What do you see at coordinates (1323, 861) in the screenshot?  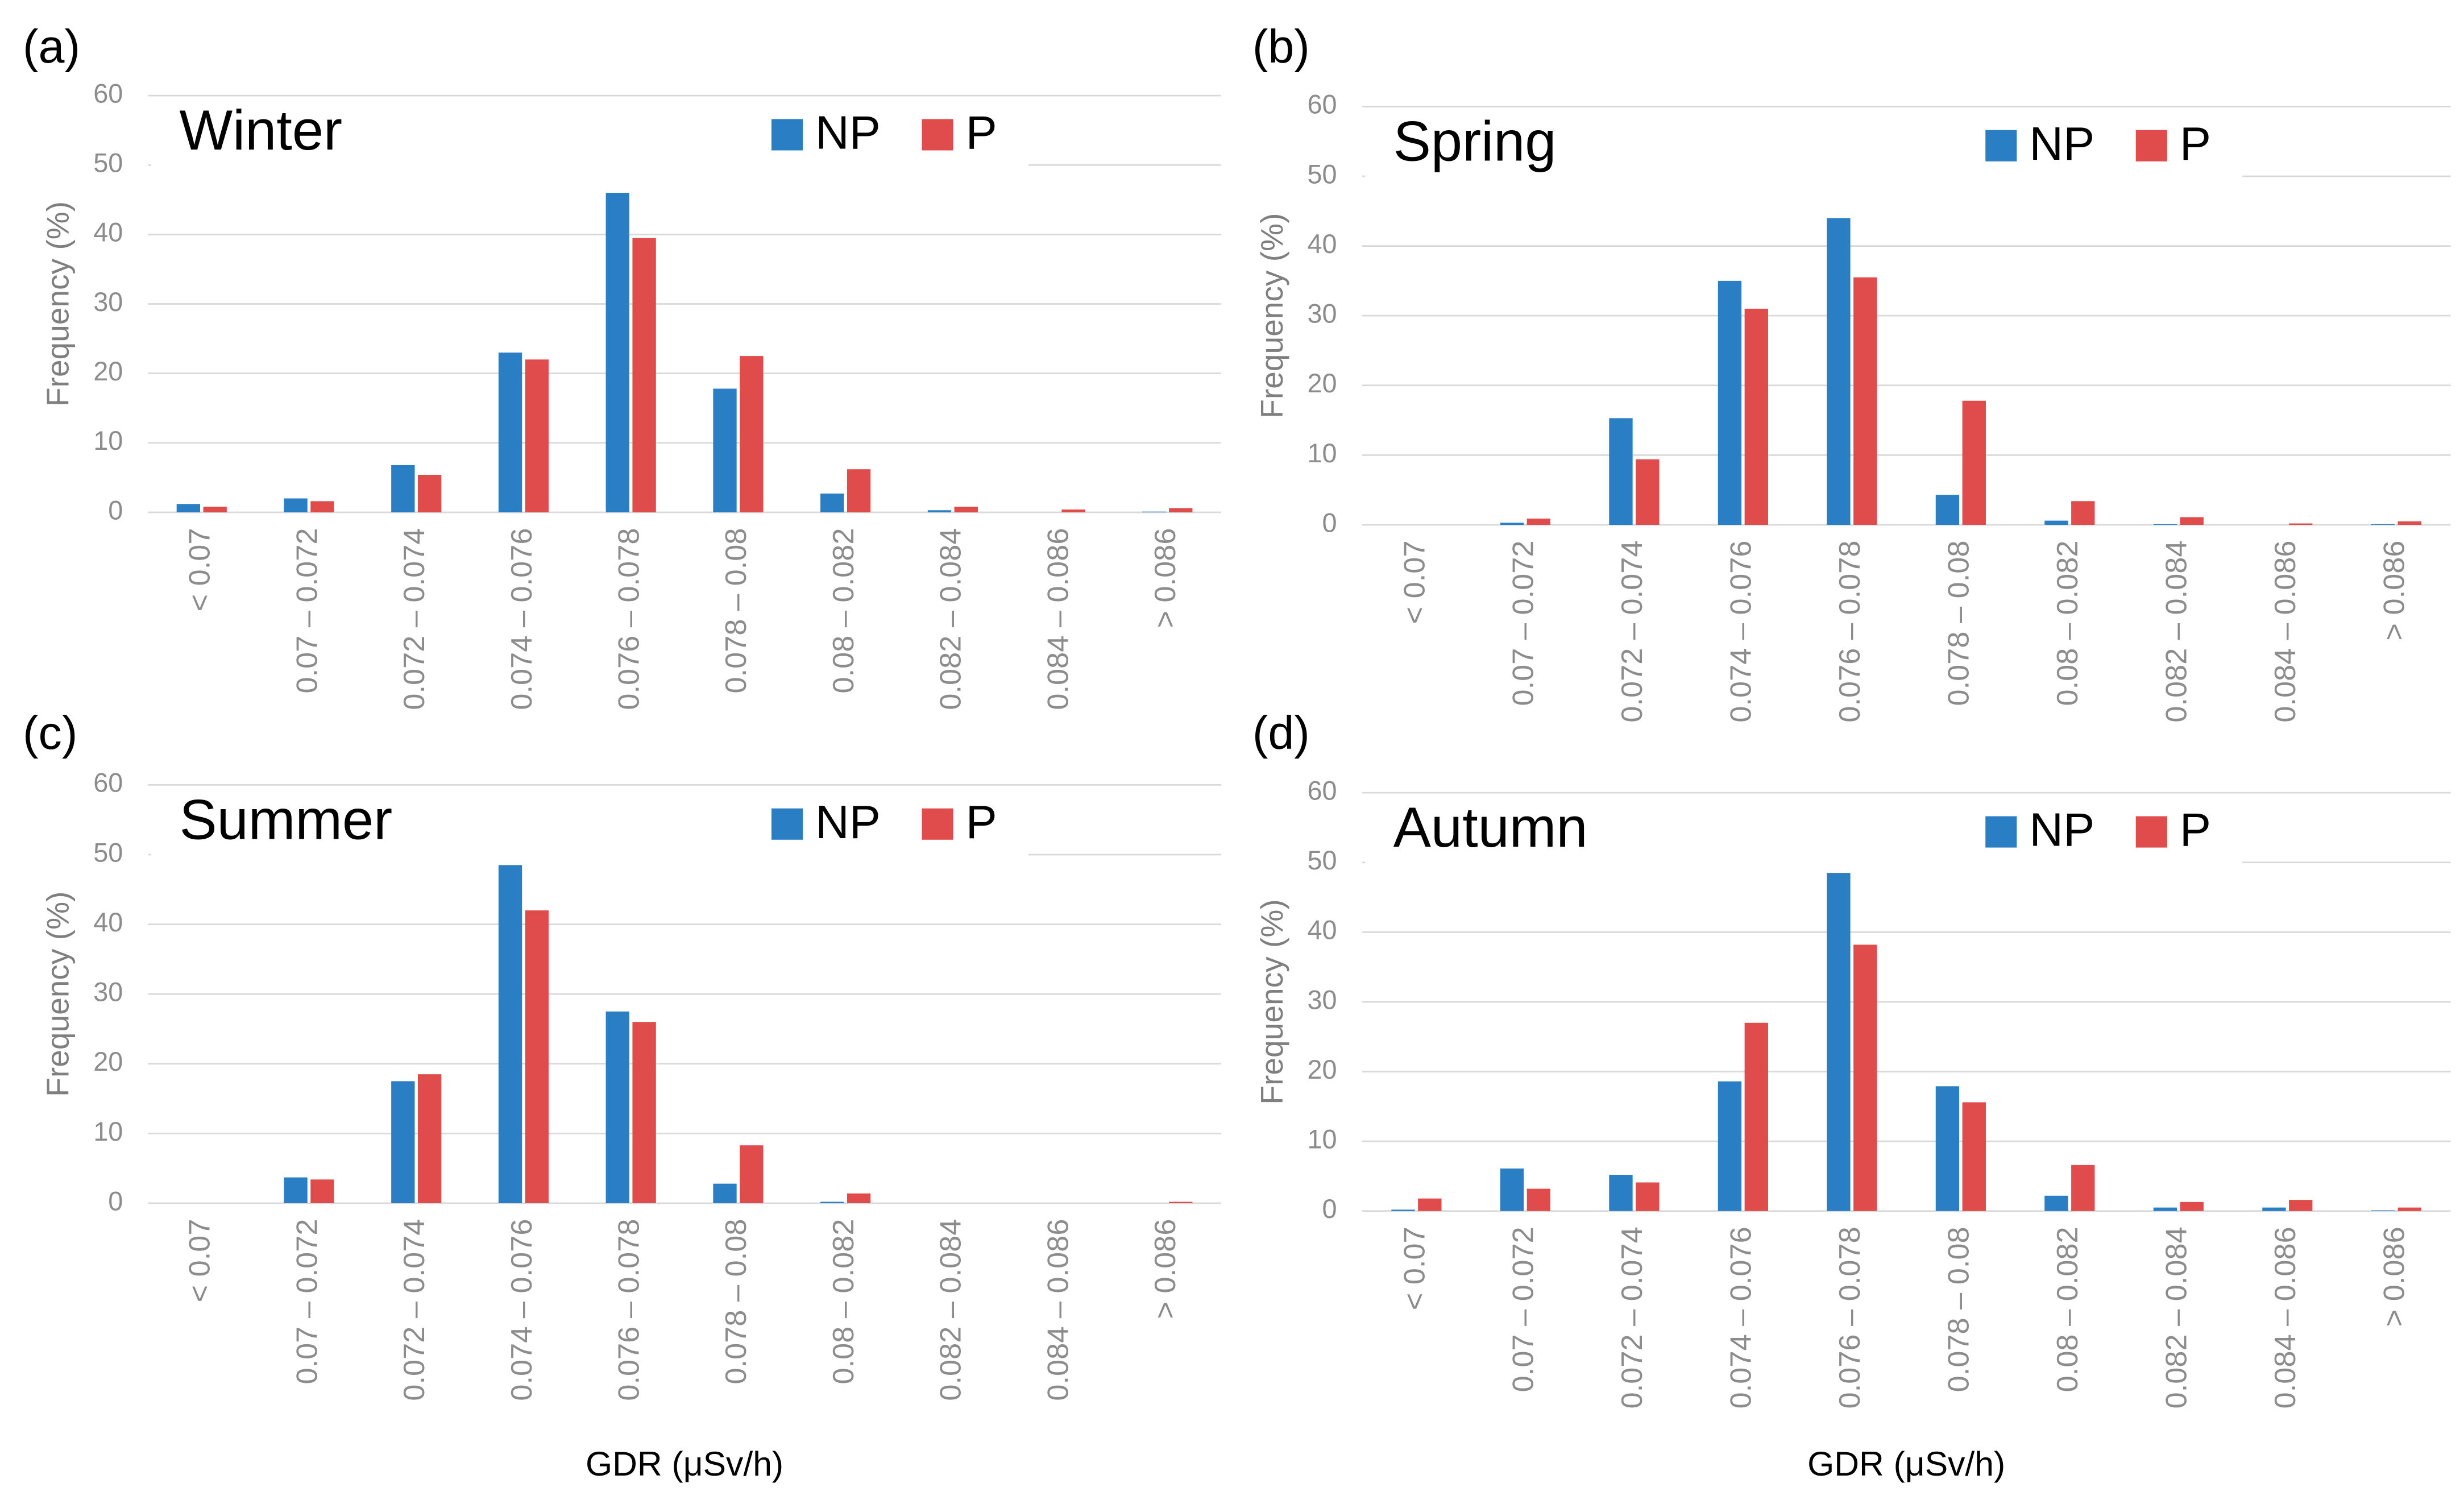 I see `y-tick-label: 50` at bounding box center [1323, 861].